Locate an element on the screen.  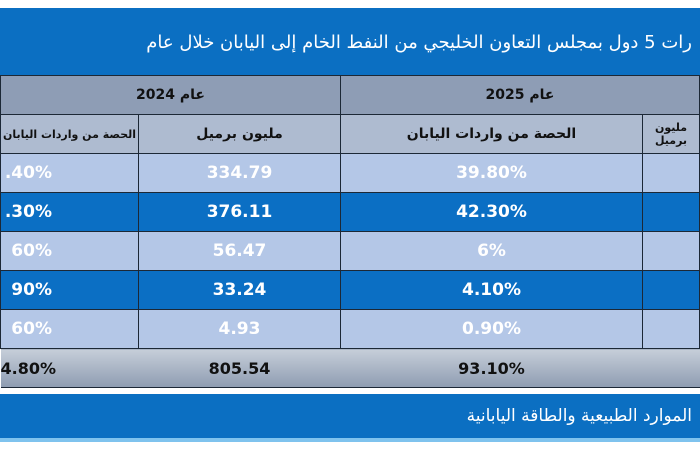
year-2024-header: عام 2024 is located at coordinates (170, 95).